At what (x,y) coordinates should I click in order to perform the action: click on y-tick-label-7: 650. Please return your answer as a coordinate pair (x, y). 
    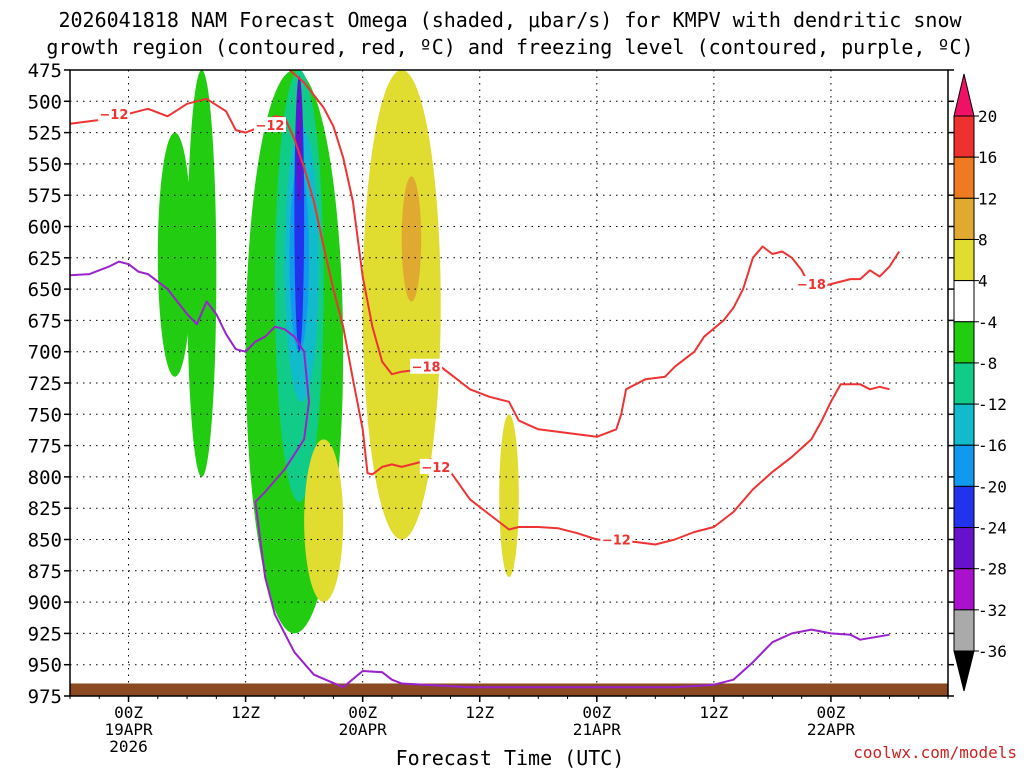
    Looking at the image, I should click on (45, 290).